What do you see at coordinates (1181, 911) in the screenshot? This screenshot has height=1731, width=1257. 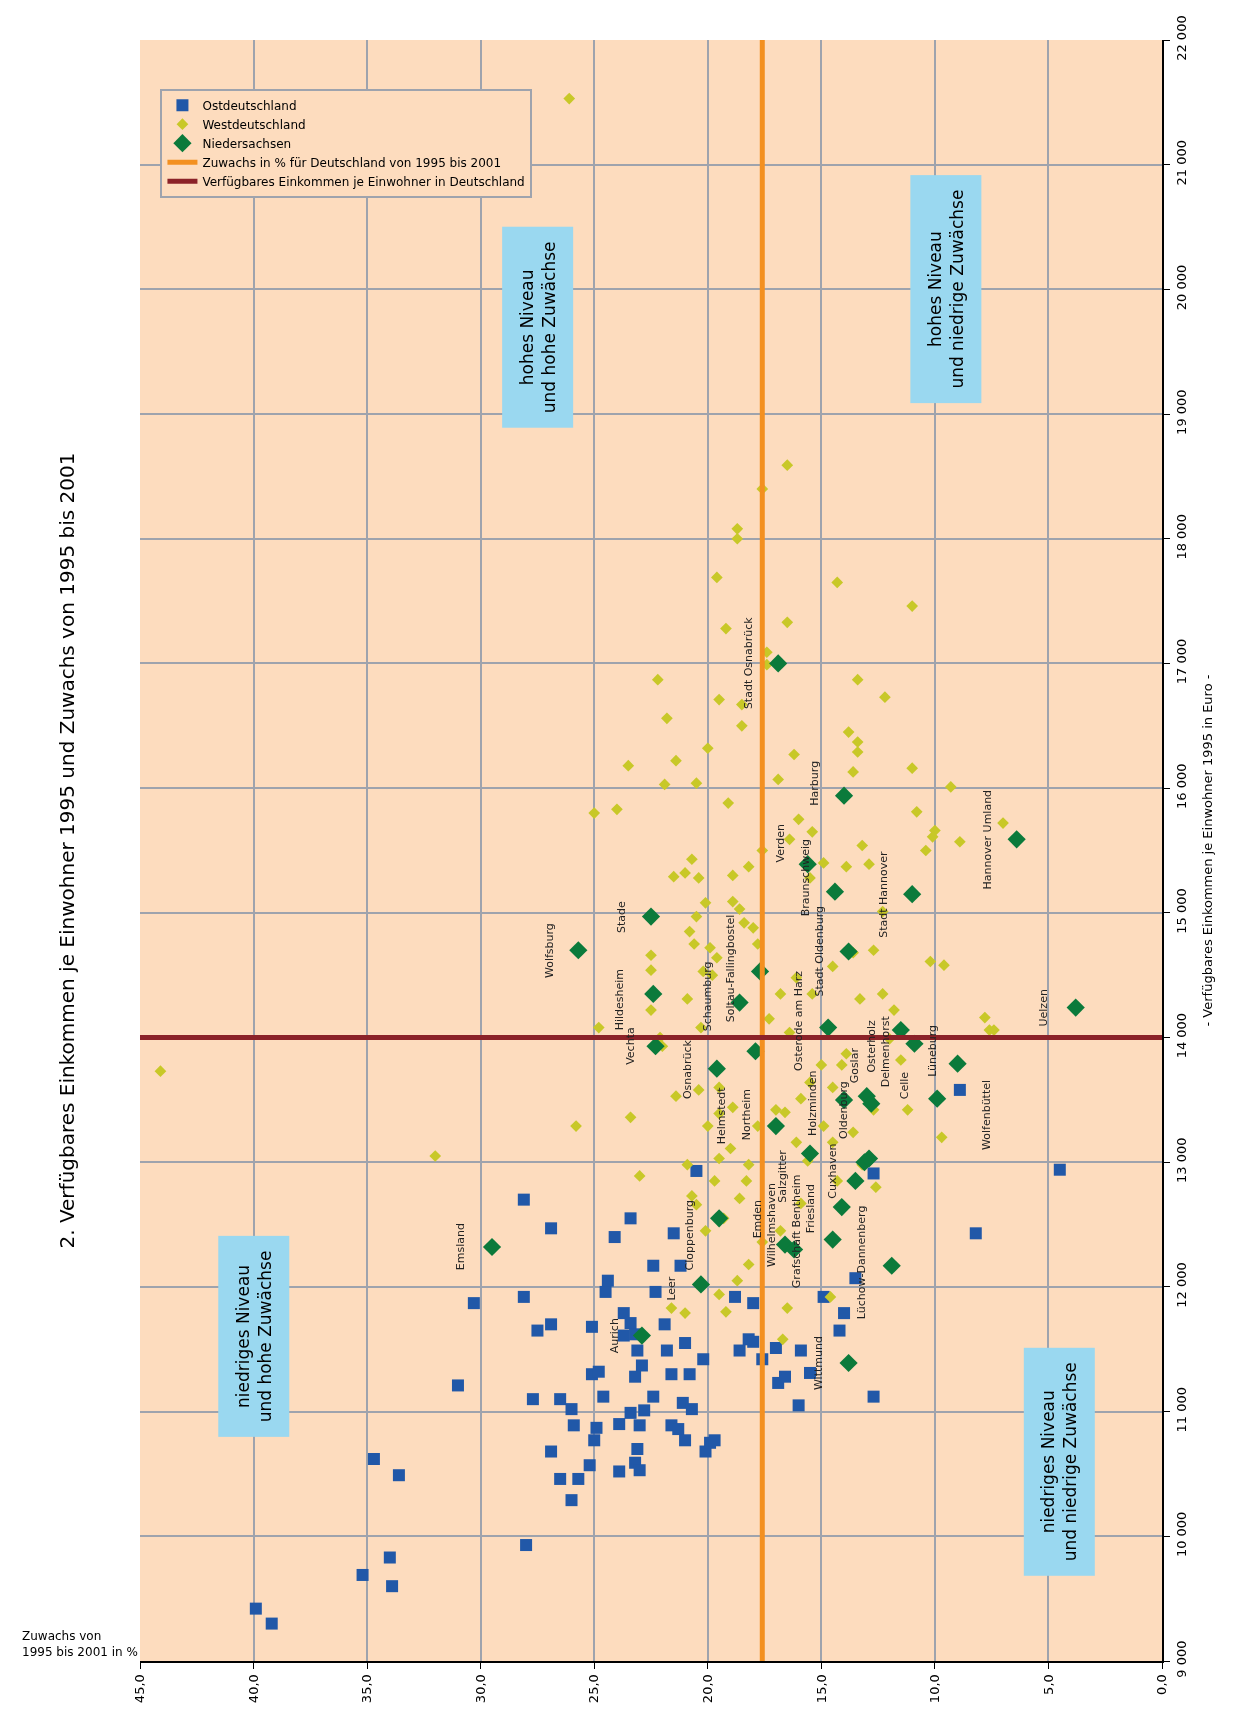 I see `y-tick-label: 15 000` at bounding box center [1181, 911].